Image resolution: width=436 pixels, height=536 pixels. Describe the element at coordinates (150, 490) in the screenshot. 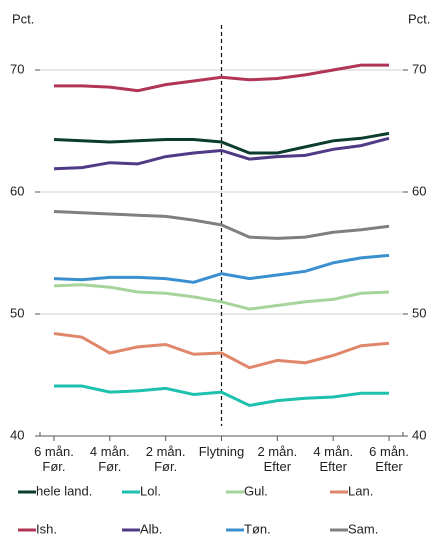

I see `legend-label: Lol.` at that location.